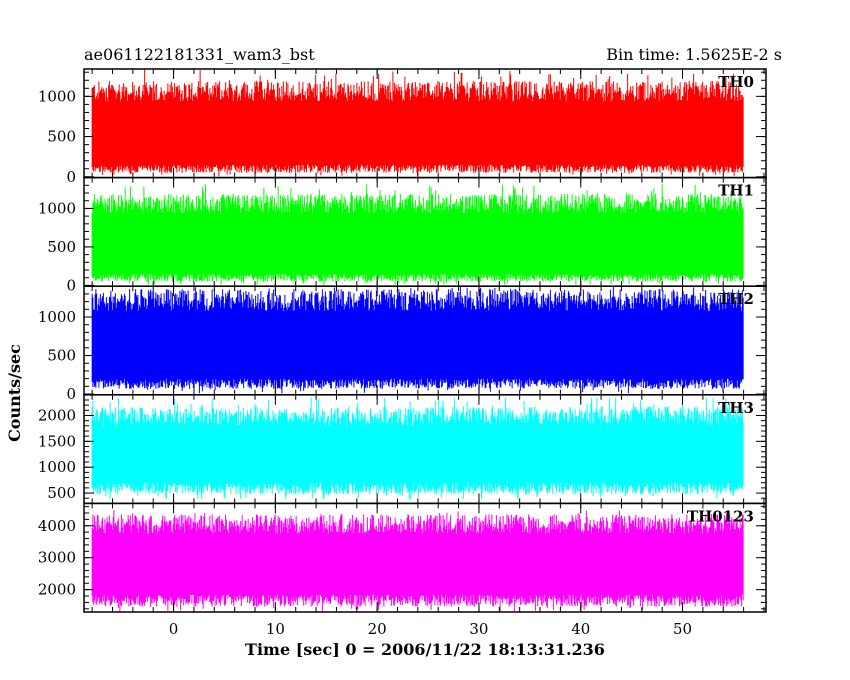  I want to click on series-th0, so click(417, 123).